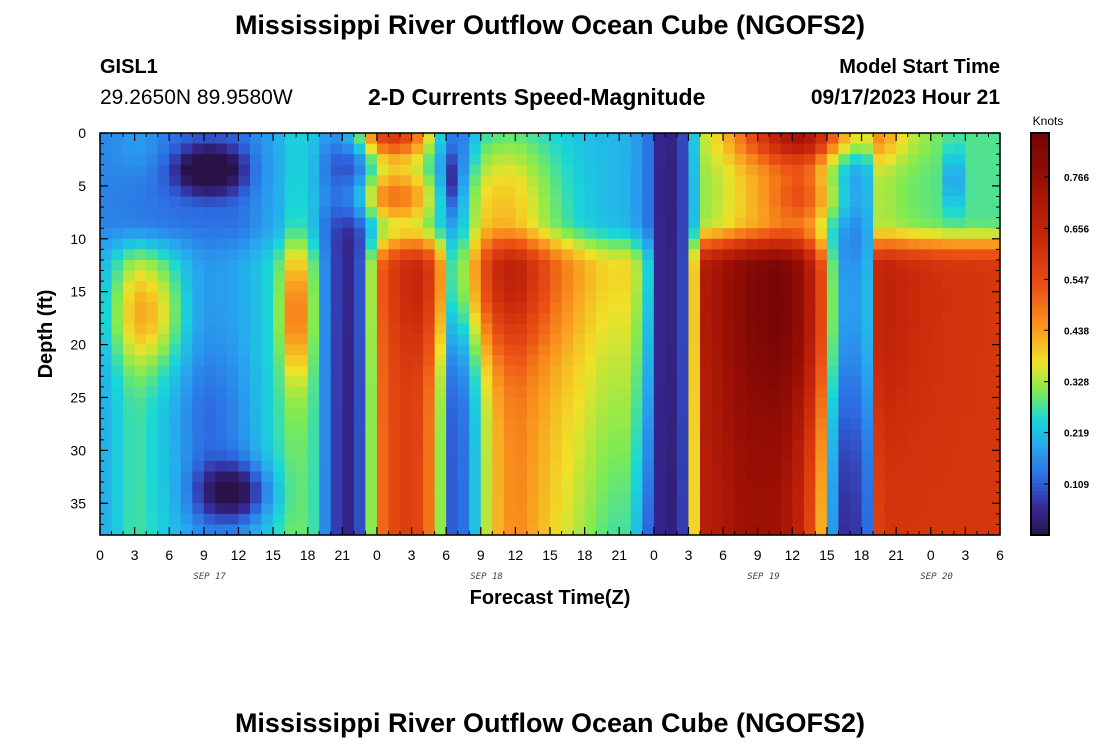 The width and height of the screenshot is (1100, 750). What do you see at coordinates (169, 555) in the screenshot?
I see `x-tick-label: 6` at bounding box center [169, 555].